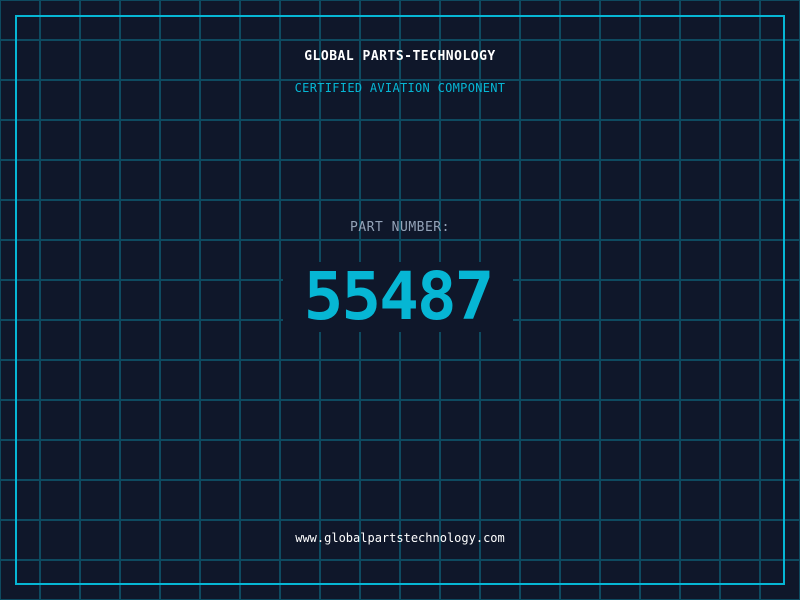 The height and width of the screenshot is (600, 800). I want to click on company-title: GLOBAL PARTS-TECHNOLOGY, so click(400, 56).